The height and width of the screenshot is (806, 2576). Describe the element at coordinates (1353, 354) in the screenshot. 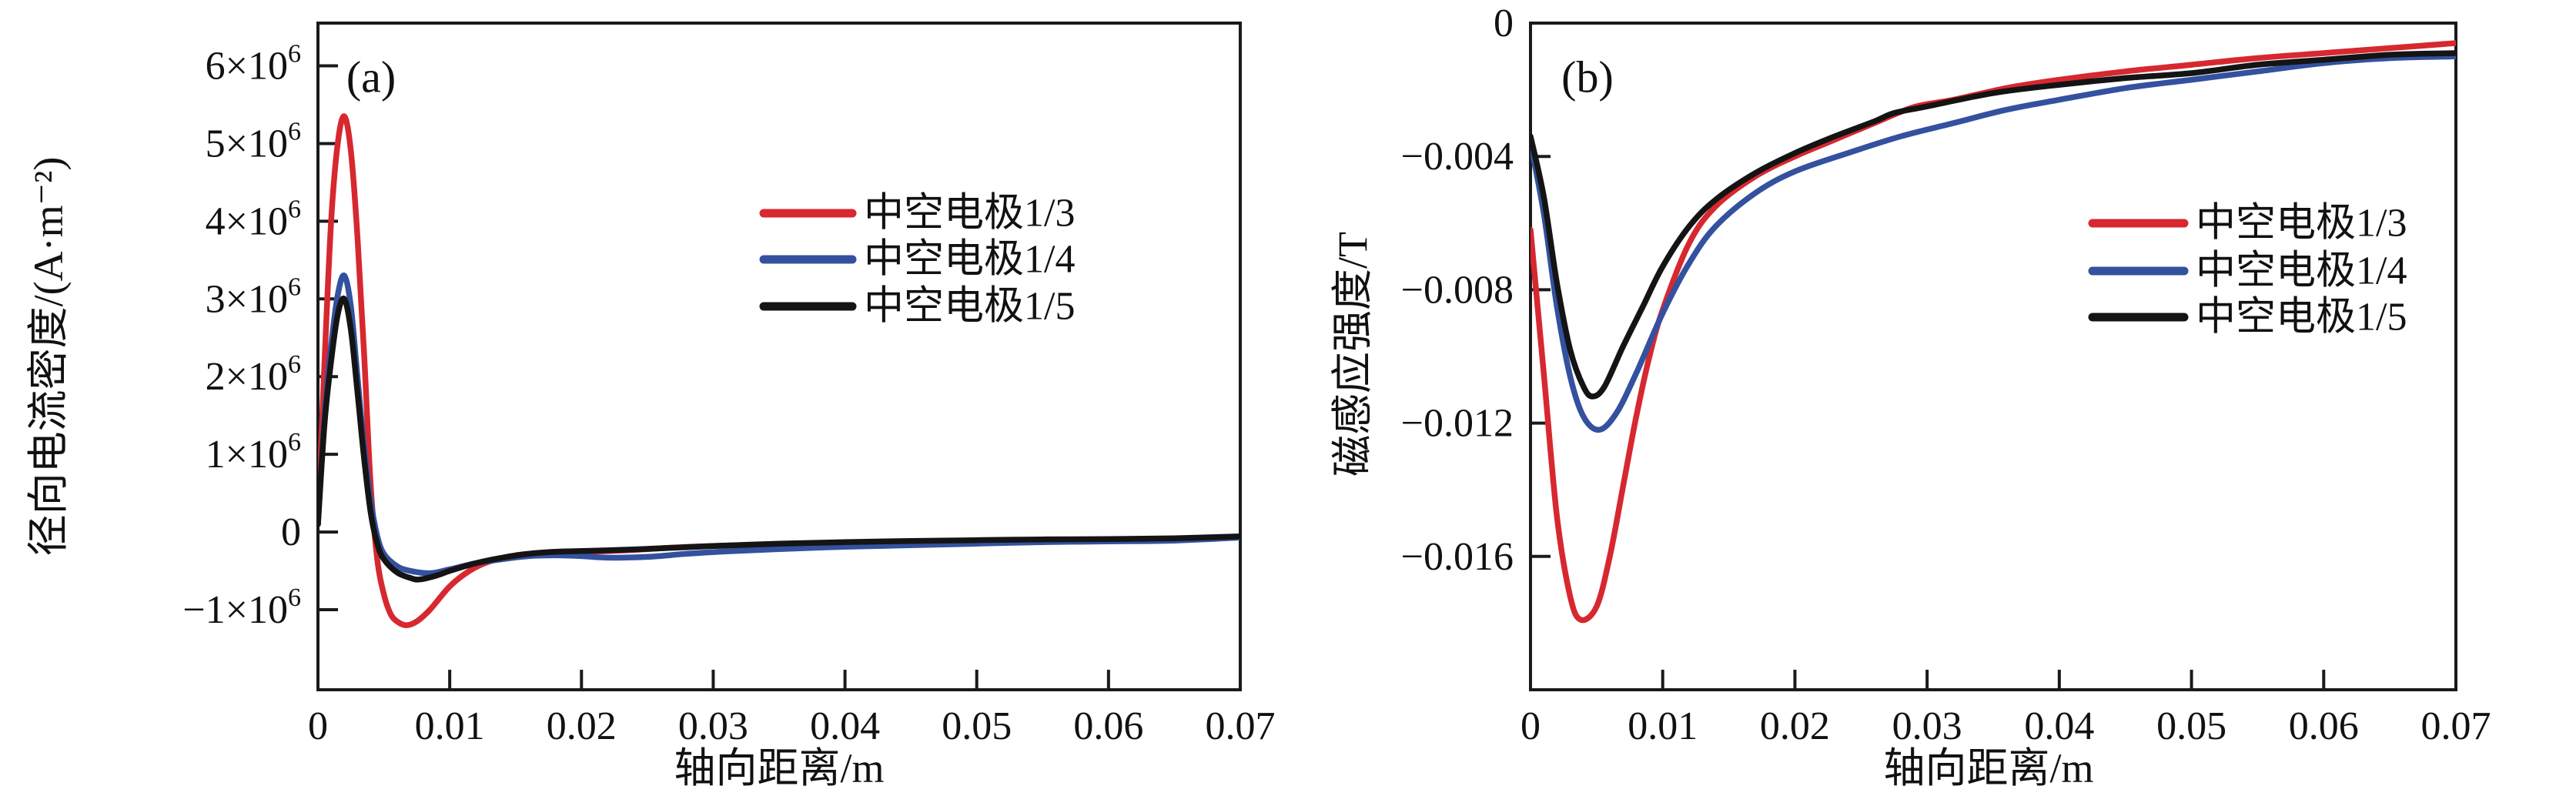

I see `panel-b-y-axis-title: 磁感应强度/T` at that location.